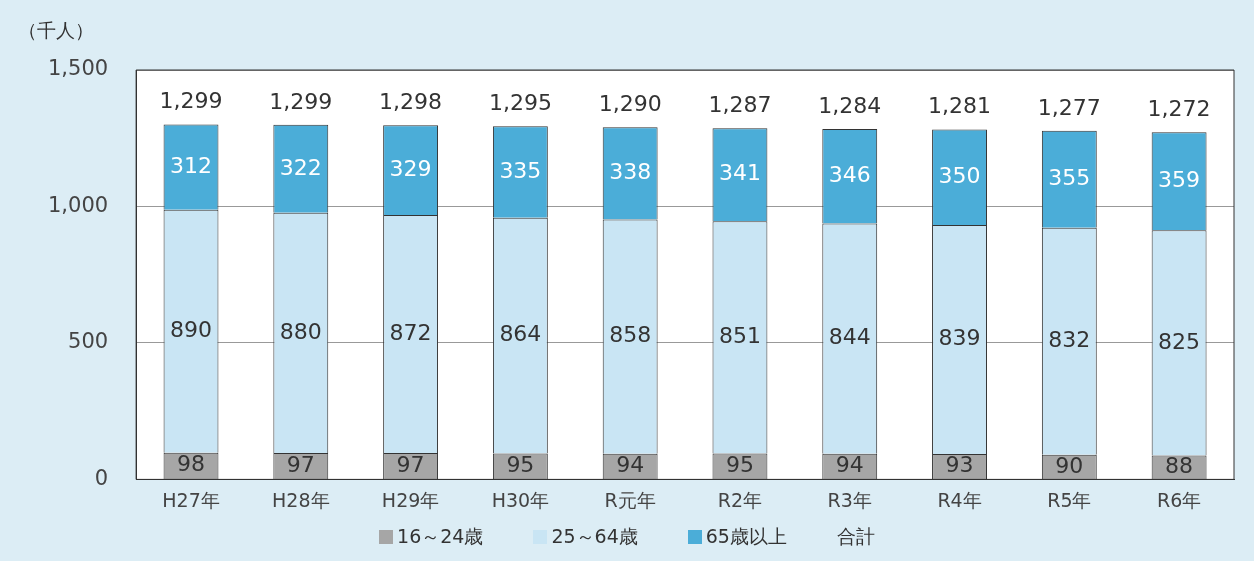  What do you see at coordinates (1179, 341) in the screenshot?
I see `data-label: 825` at bounding box center [1179, 341].